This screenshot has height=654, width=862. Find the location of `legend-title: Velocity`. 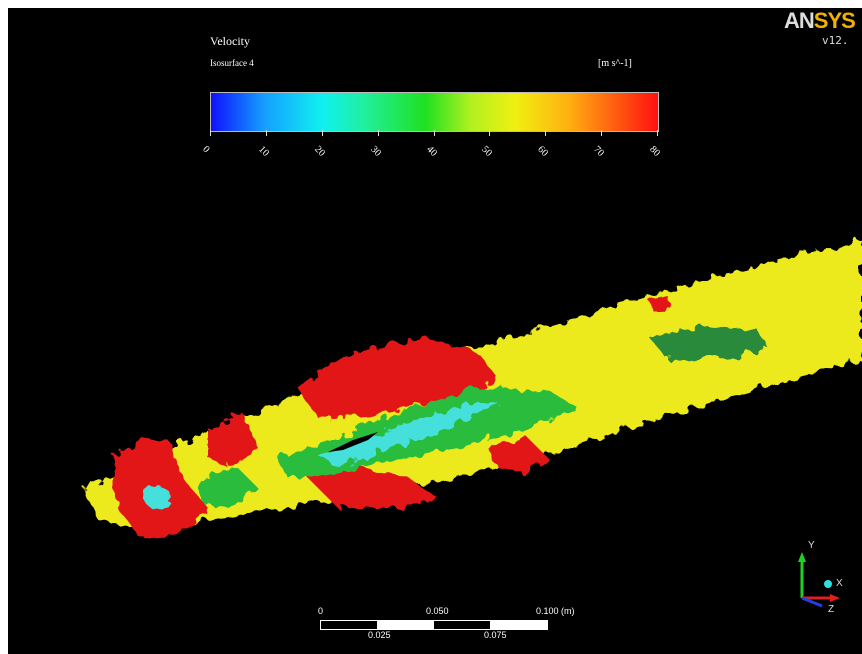

legend-title: Velocity is located at coordinates (230, 41).